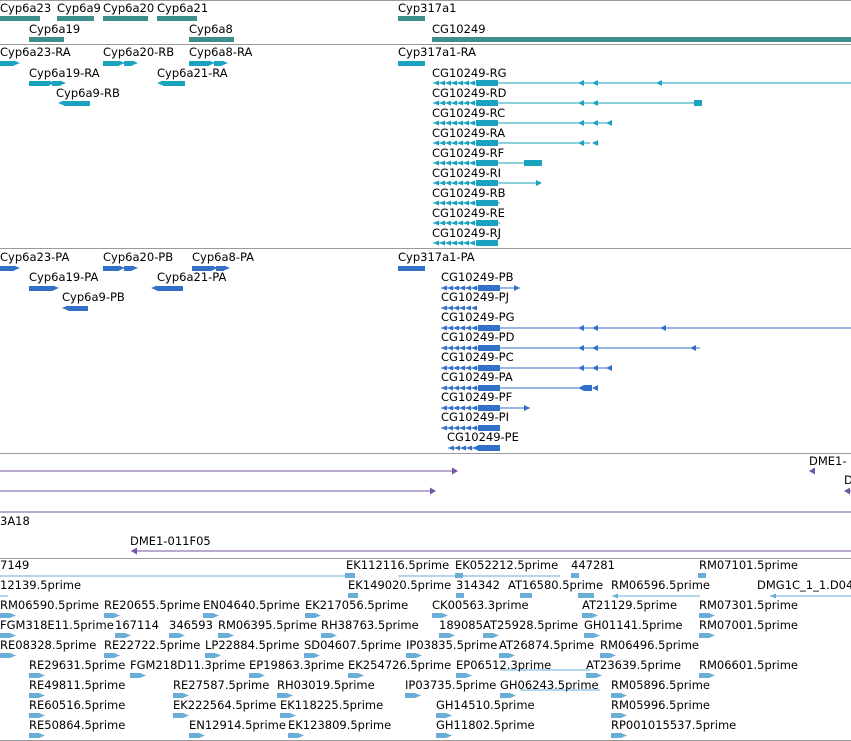  I want to click on cdna-label: RE60516.5prime, so click(77, 705).